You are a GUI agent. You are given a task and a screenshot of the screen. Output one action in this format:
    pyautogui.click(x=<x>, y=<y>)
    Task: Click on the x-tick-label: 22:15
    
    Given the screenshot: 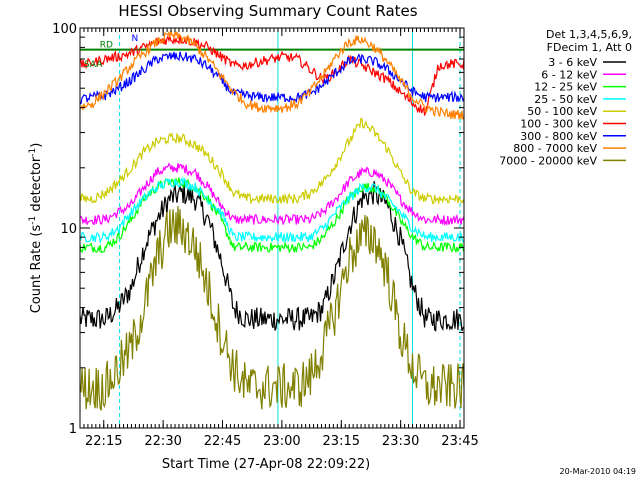 What is the action you would take?
    pyautogui.click(x=103, y=441)
    